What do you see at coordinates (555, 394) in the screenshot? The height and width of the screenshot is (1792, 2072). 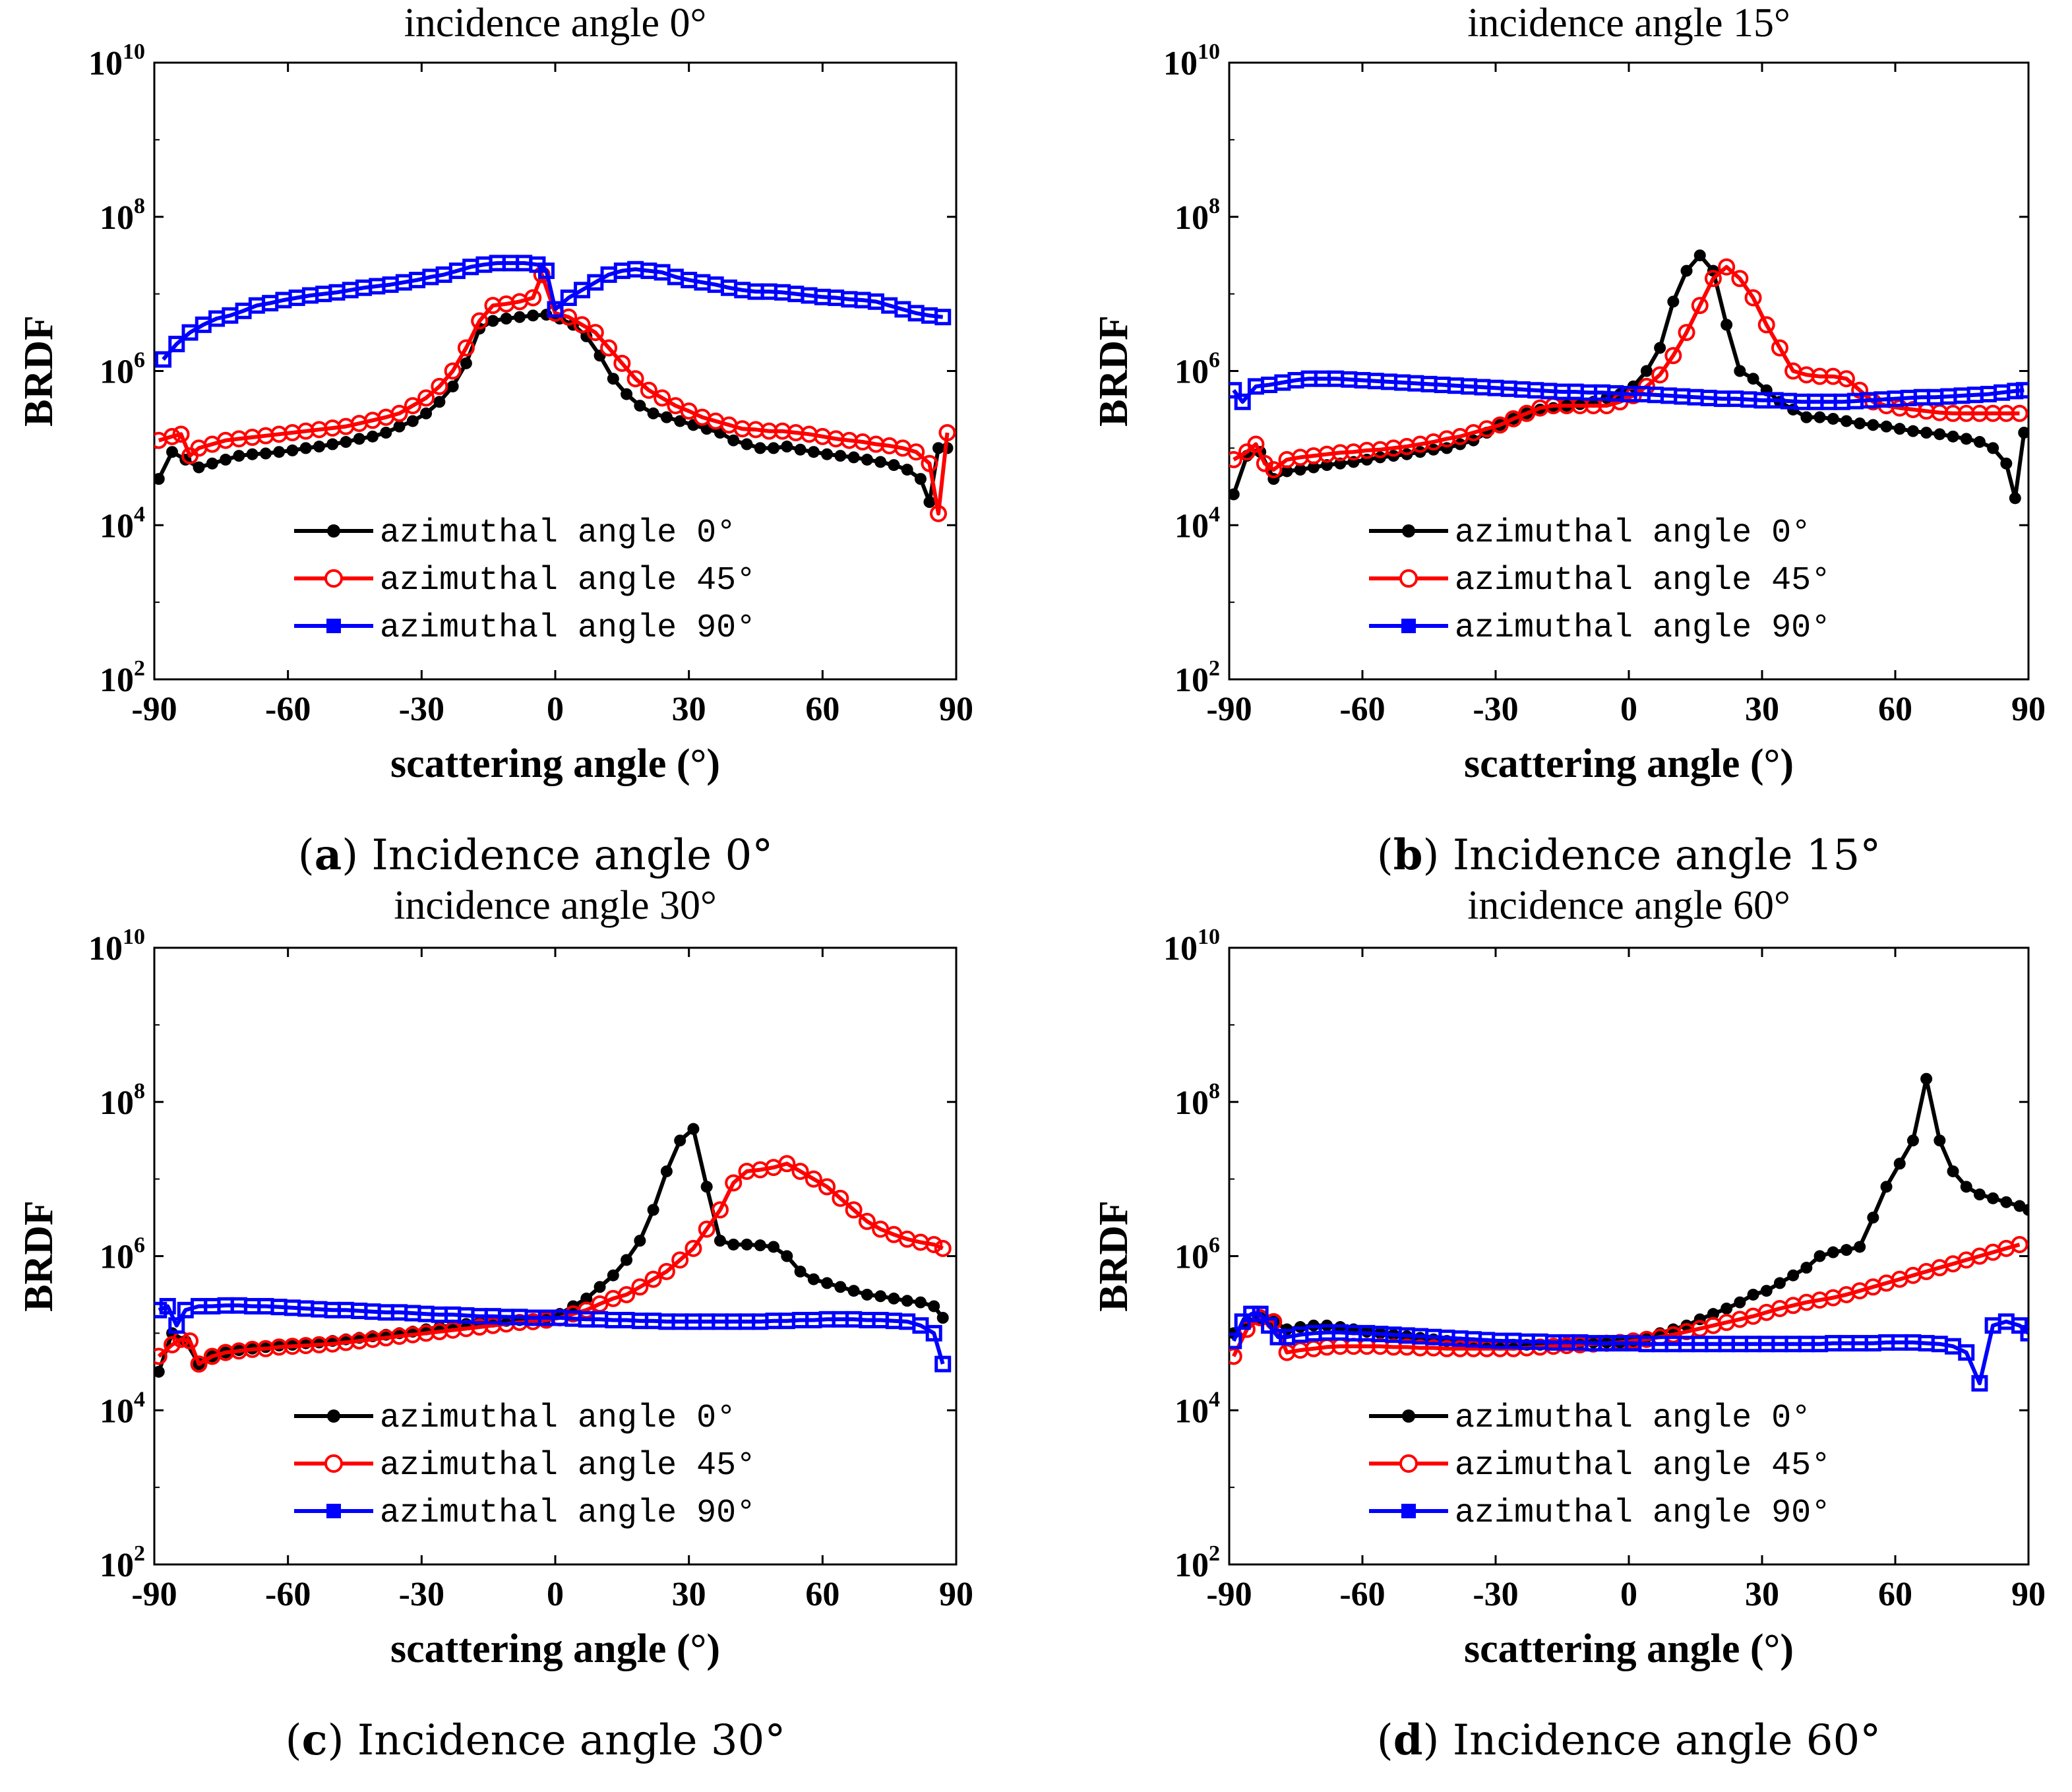 I see `series-circle` at bounding box center [555, 394].